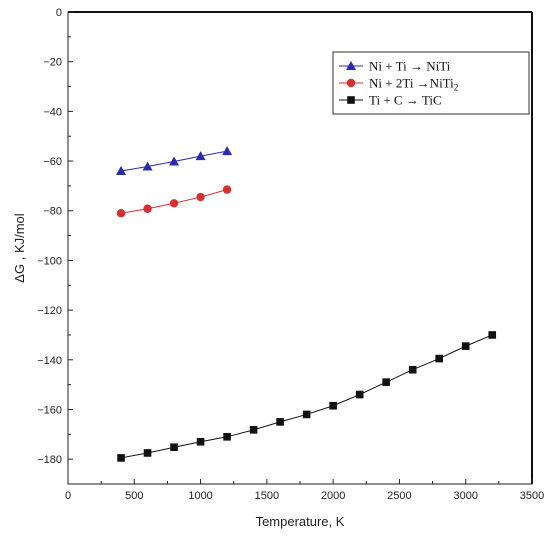 The width and height of the screenshot is (550, 539). Describe the element at coordinates (59, 13) in the screenshot. I see `y-tick-label: 0` at that location.